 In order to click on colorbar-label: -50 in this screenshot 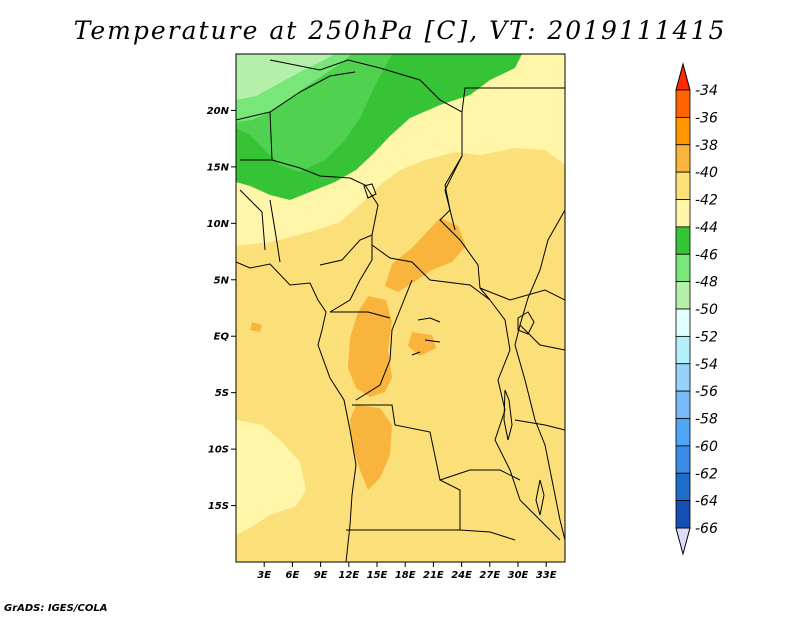, I will do `click(706, 310)`.